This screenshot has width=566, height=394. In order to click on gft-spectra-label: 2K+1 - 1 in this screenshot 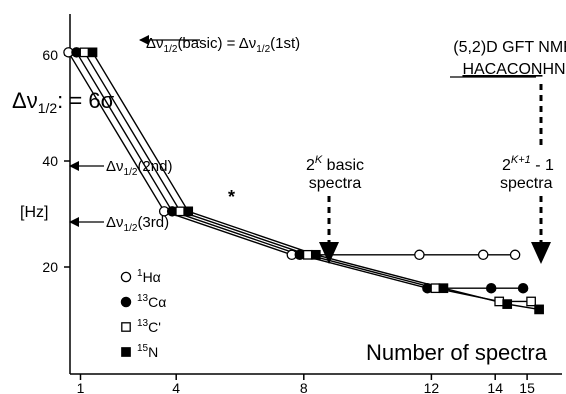, I will do `click(528, 164)`.